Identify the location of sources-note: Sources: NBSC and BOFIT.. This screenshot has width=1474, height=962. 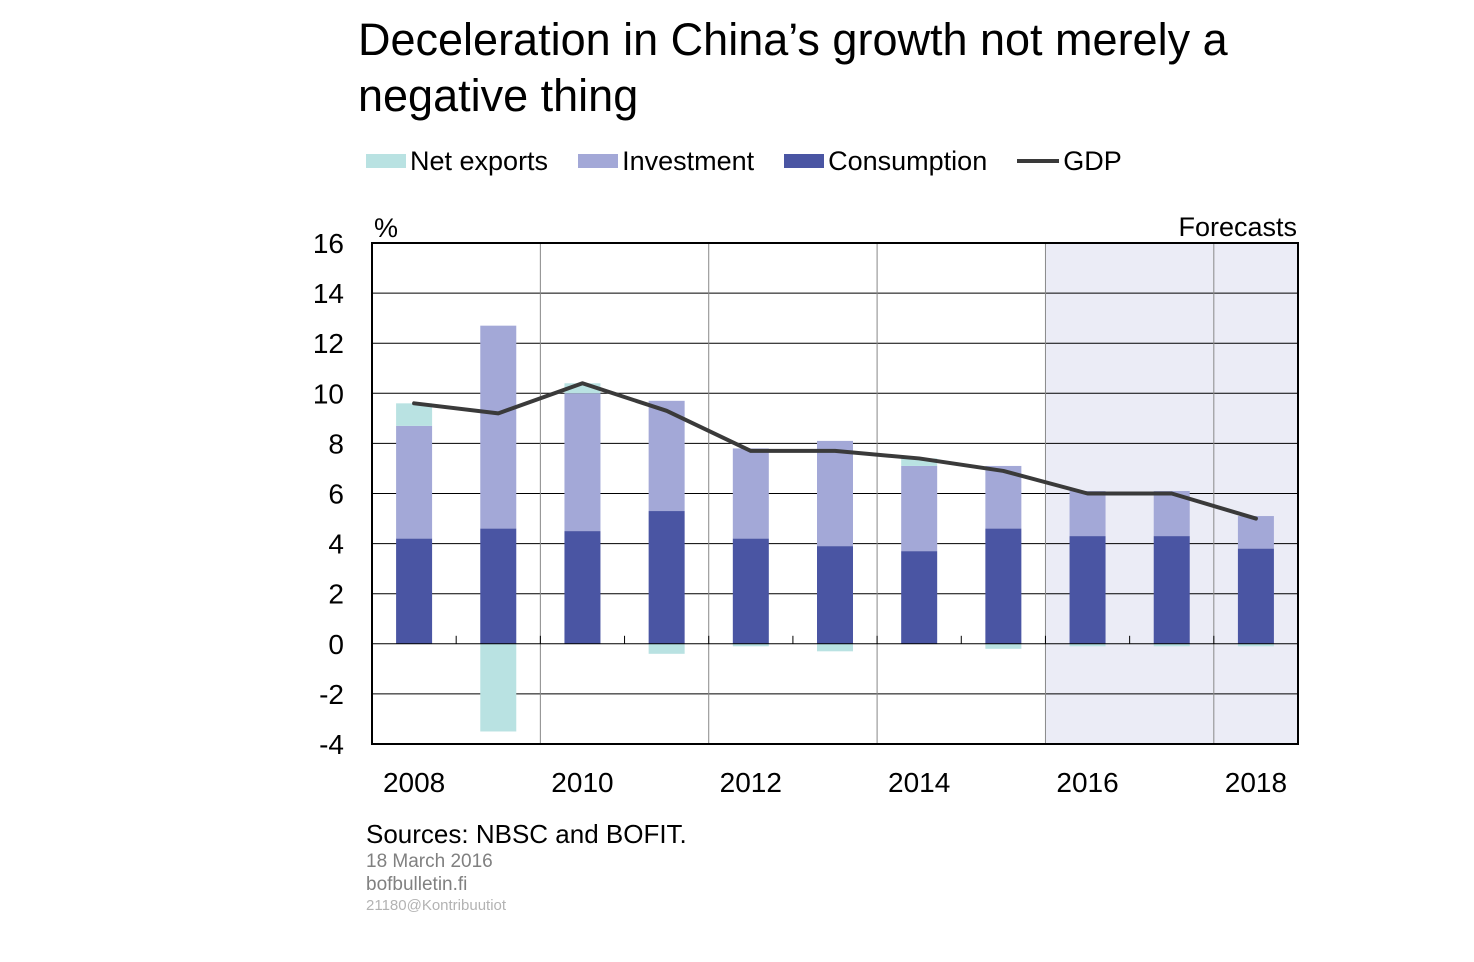
(526, 834).